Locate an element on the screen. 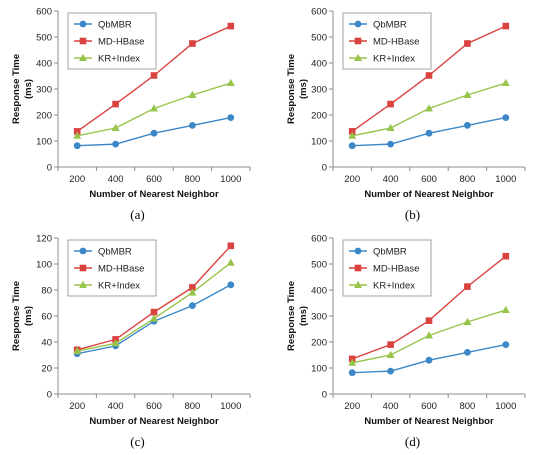 The width and height of the screenshot is (550, 455). series-qbmbr is located at coordinates (429, 132).